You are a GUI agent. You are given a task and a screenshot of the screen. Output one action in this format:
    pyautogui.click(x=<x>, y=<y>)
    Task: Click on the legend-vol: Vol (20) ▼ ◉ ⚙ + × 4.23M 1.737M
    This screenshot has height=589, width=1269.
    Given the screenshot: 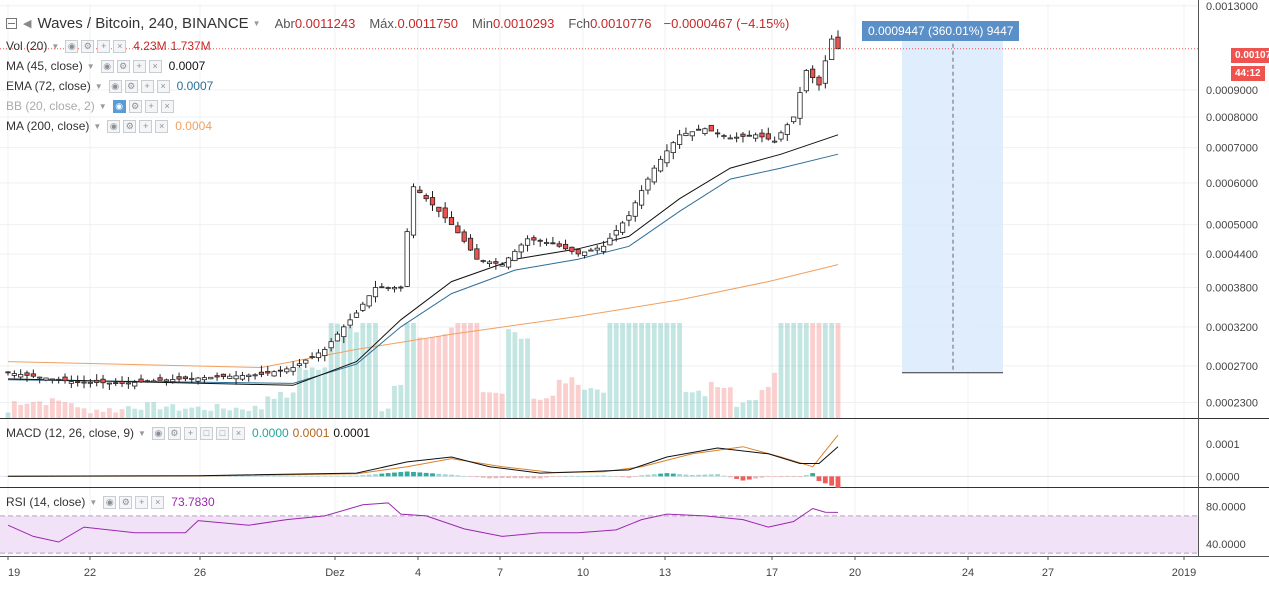 What is the action you would take?
    pyautogui.click(x=108, y=46)
    